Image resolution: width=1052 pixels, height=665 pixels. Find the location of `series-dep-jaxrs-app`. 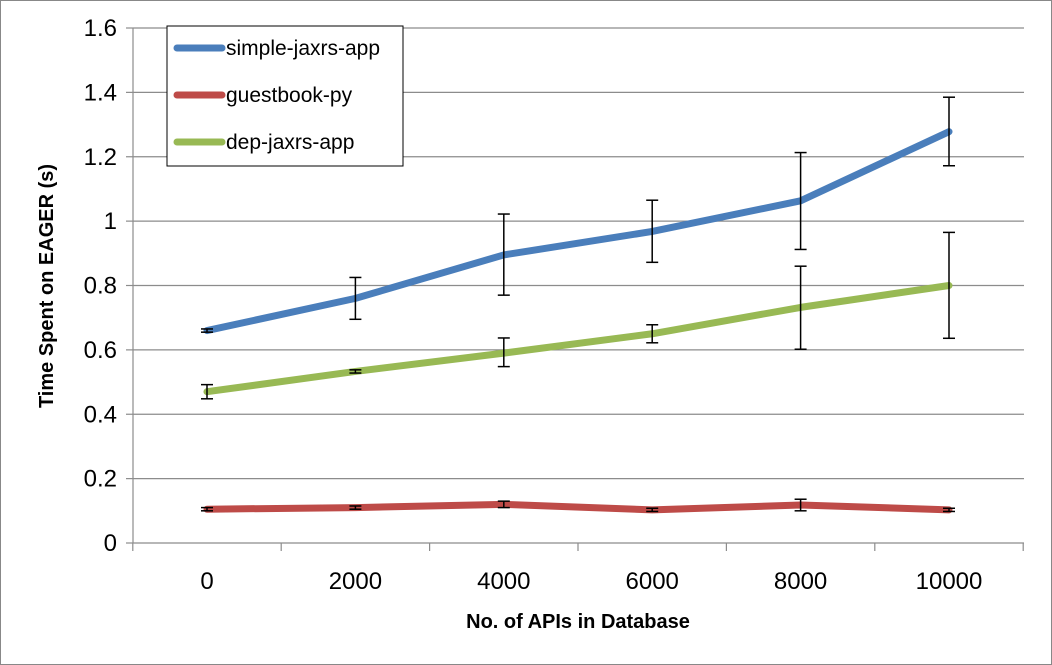

series-dep-jaxrs-app is located at coordinates (578, 339).